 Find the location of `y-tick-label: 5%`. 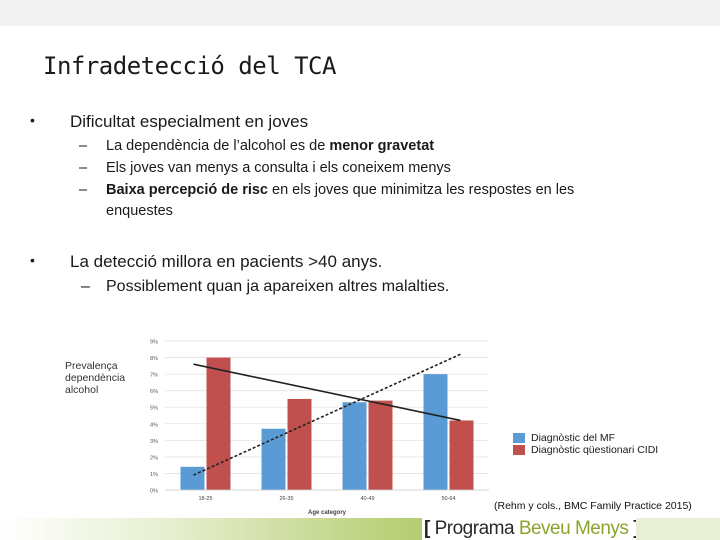

y-tick-label: 5% is located at coordinates (154, 409).